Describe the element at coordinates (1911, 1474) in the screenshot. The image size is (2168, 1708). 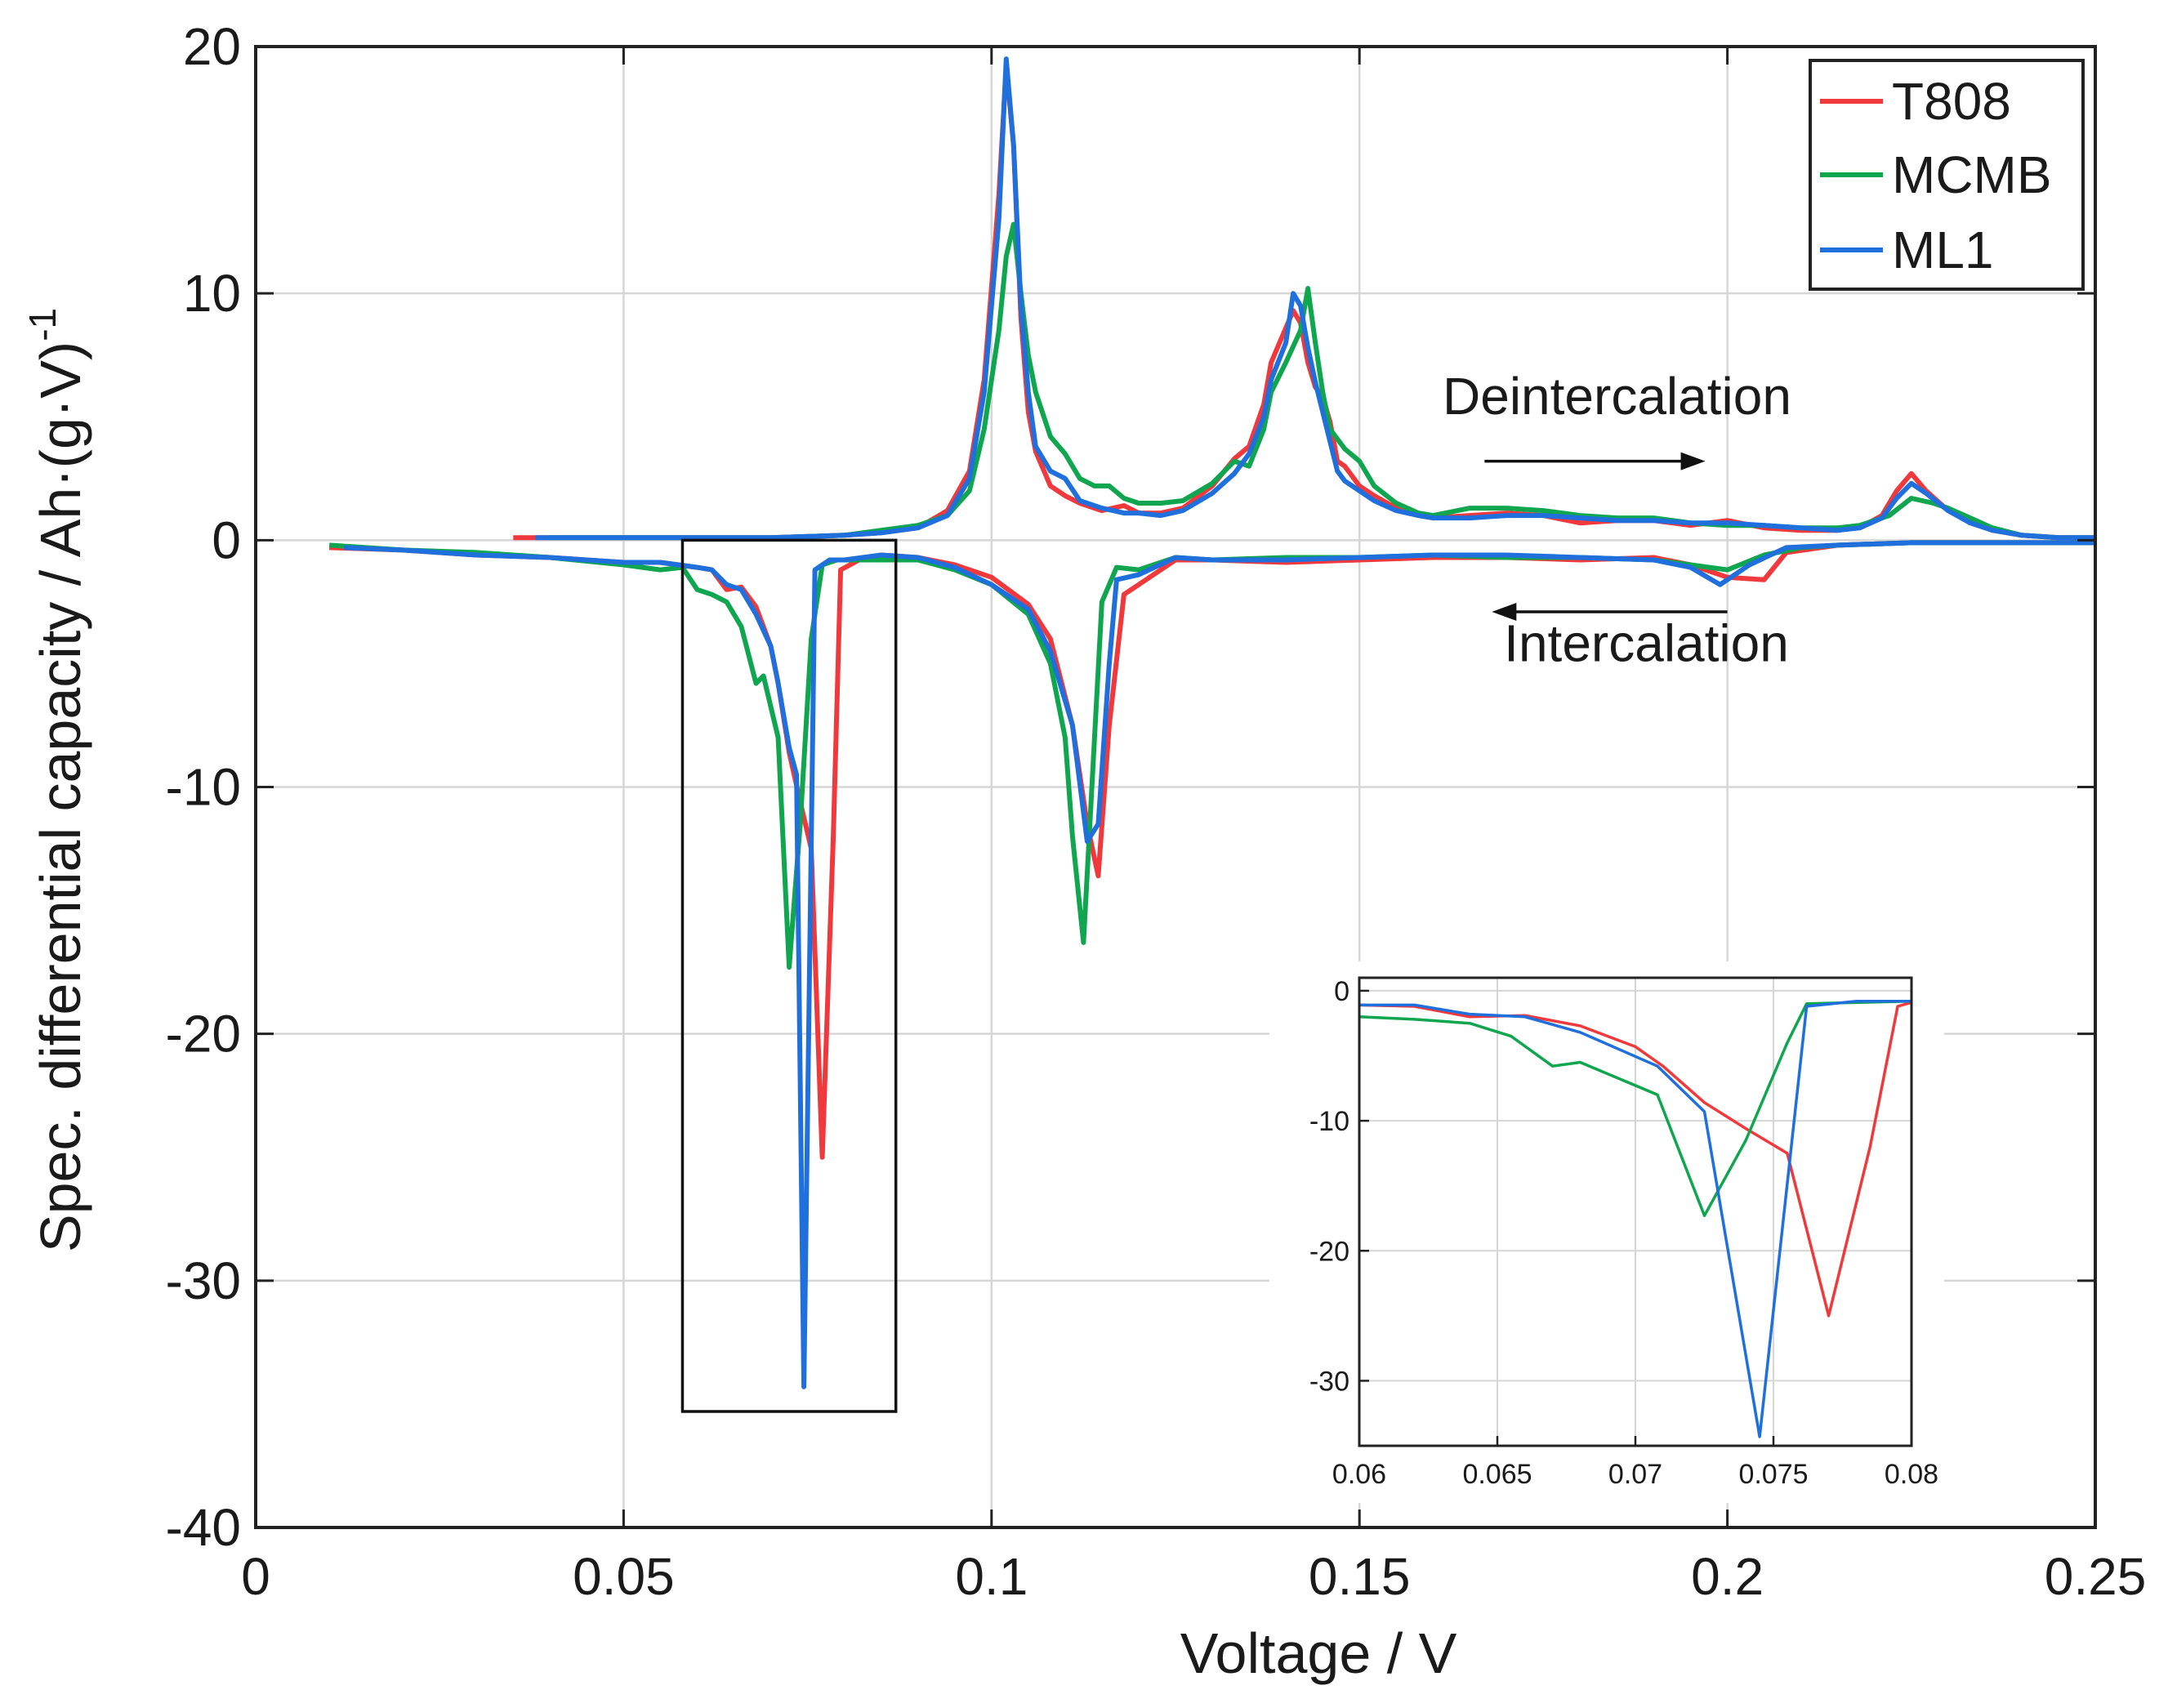
I see `inset-x-tick-label-4: 0.08` at that location.